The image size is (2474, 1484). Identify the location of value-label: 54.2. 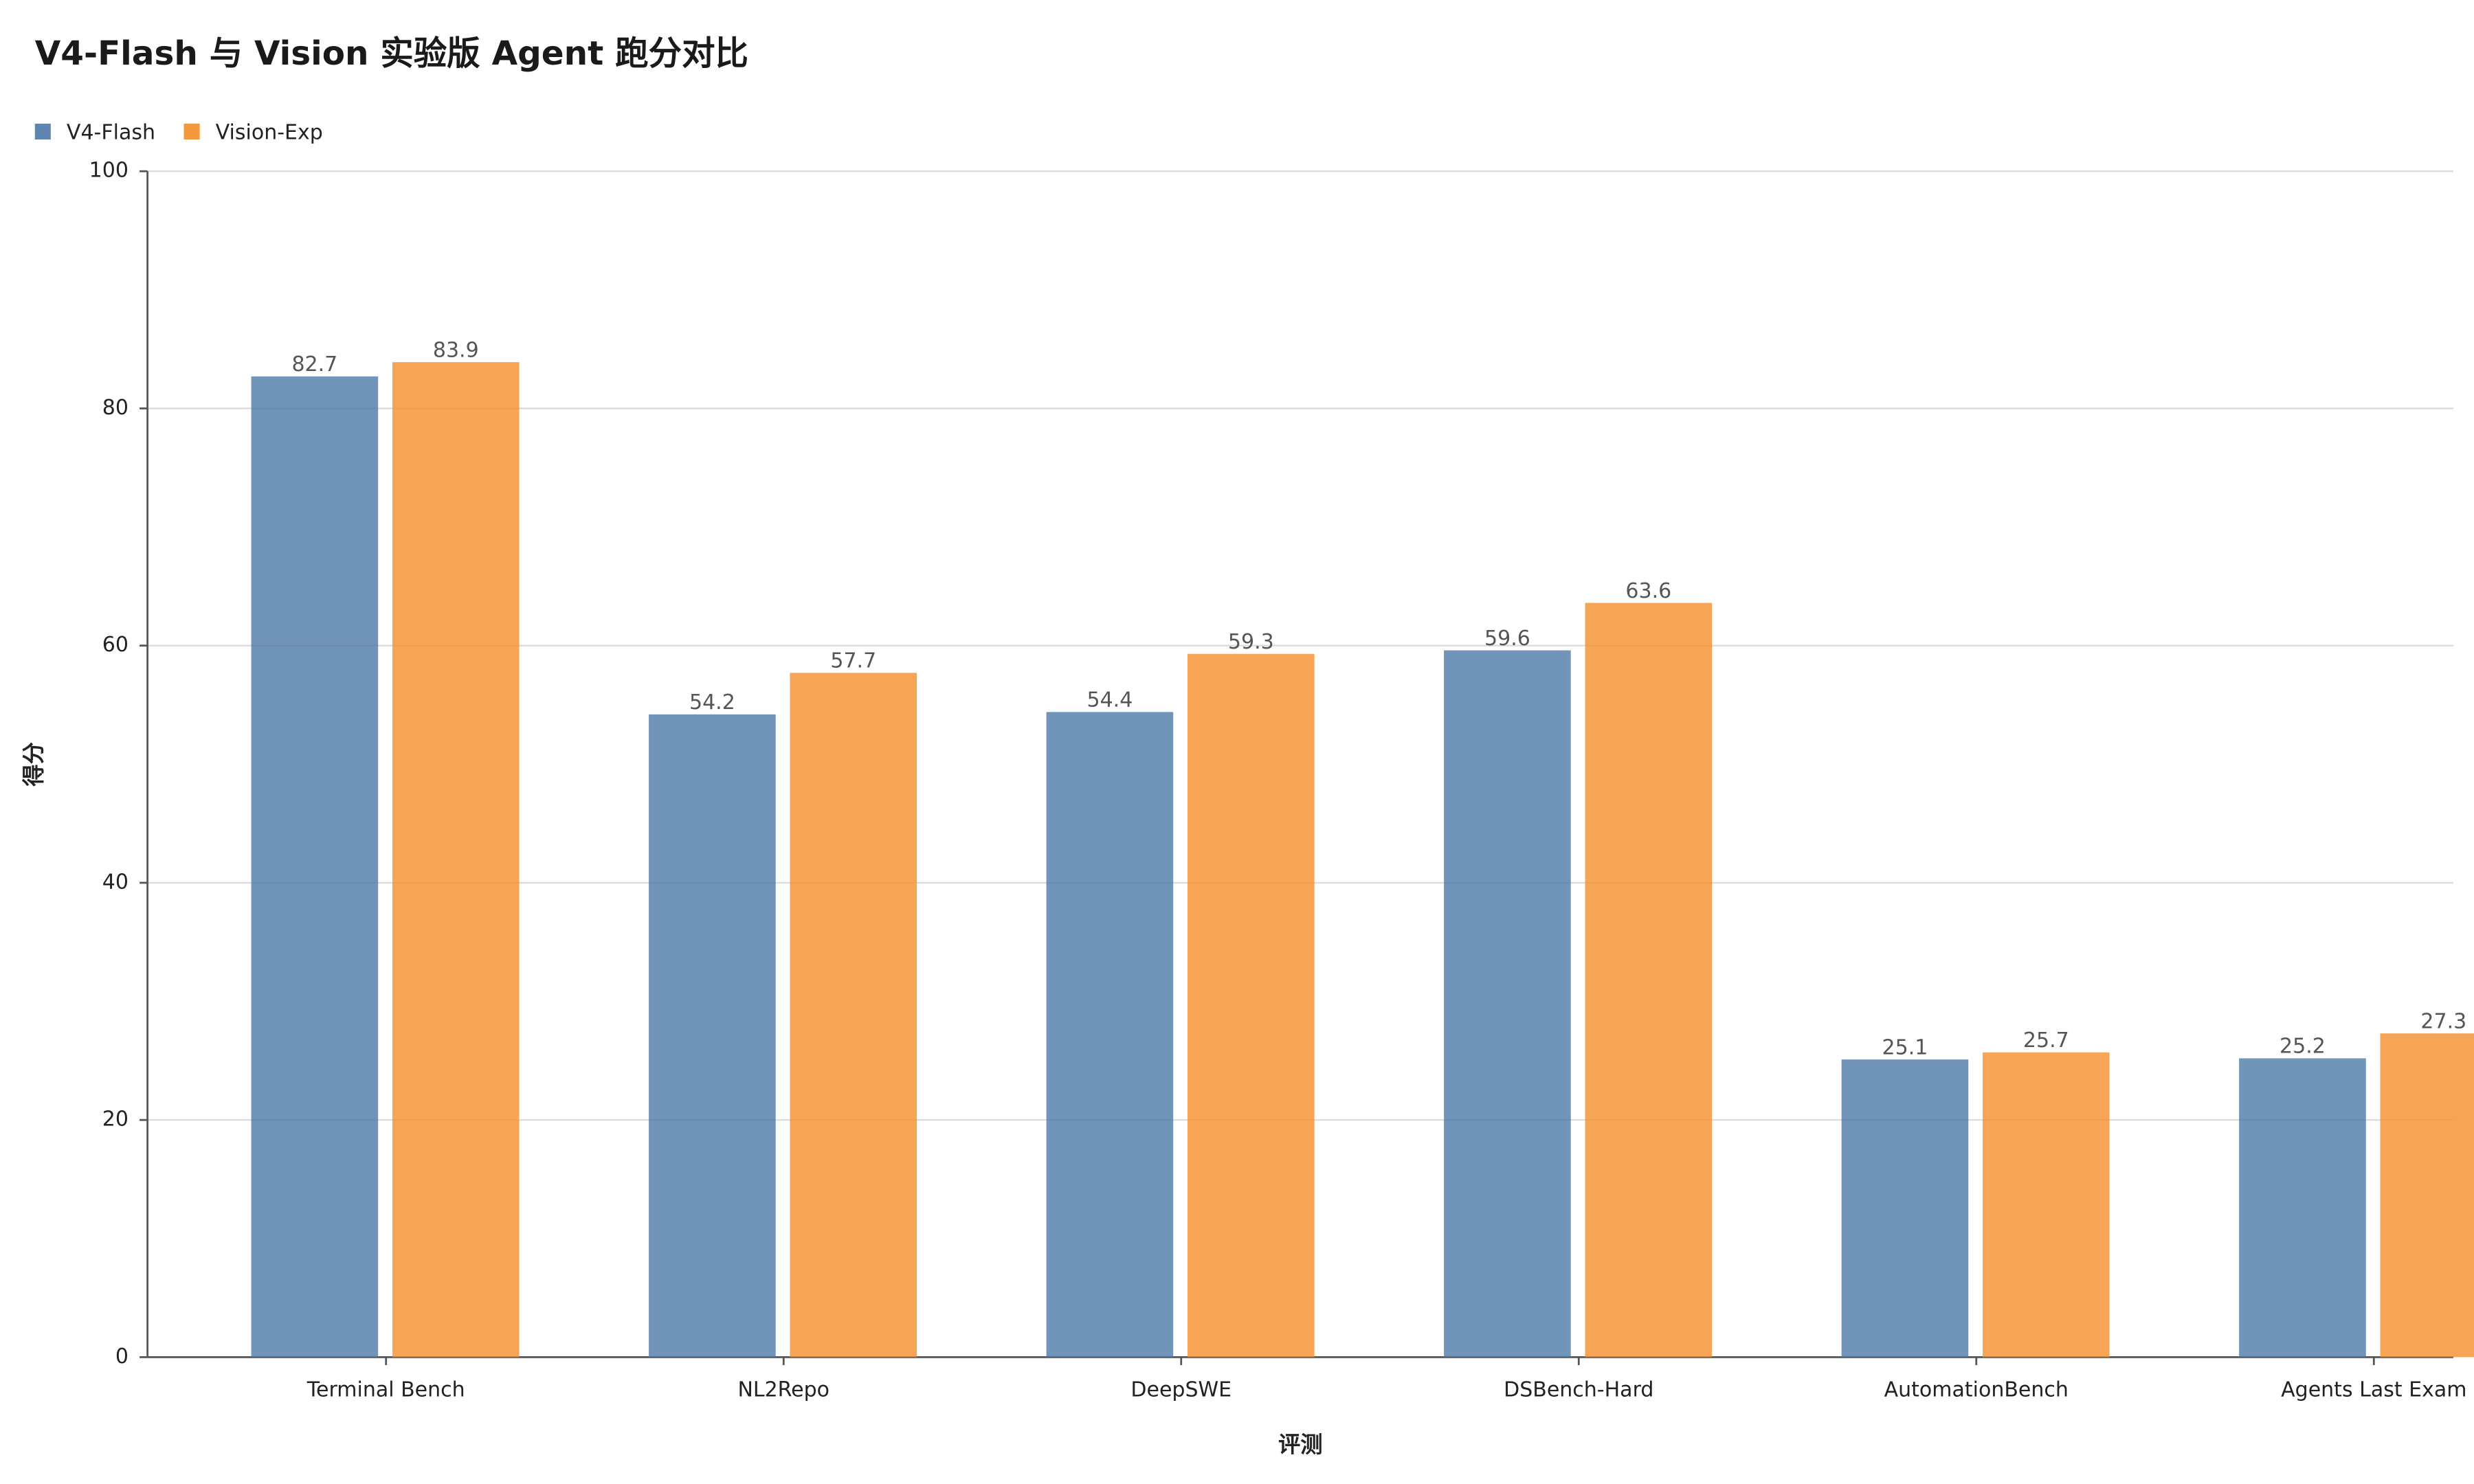
(712, 702).